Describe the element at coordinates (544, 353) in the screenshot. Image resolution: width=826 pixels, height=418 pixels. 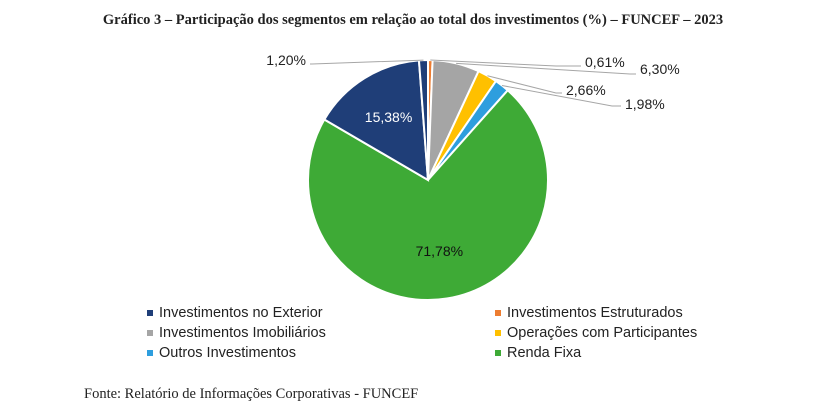
I see `legend-label: Renda Fixa` at that location.